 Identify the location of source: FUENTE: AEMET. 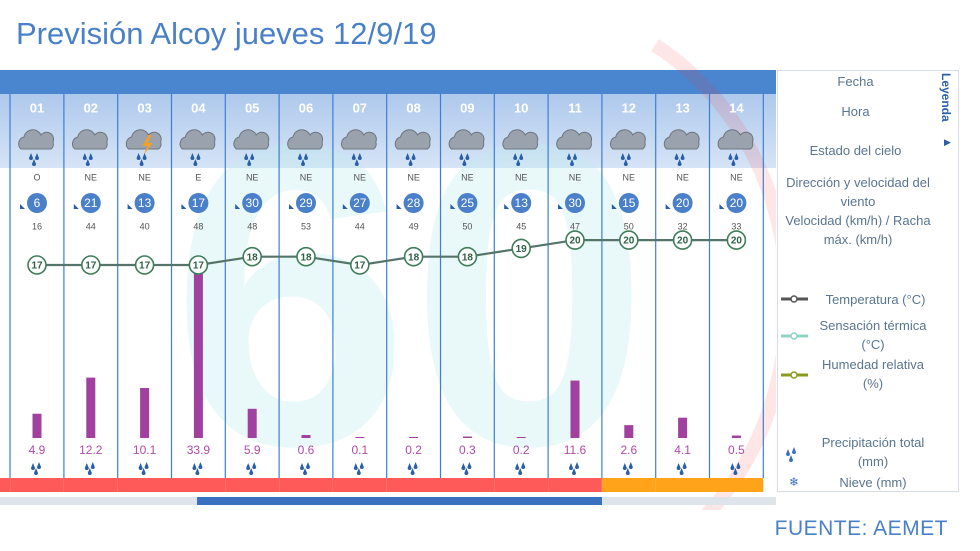
(861, 528).